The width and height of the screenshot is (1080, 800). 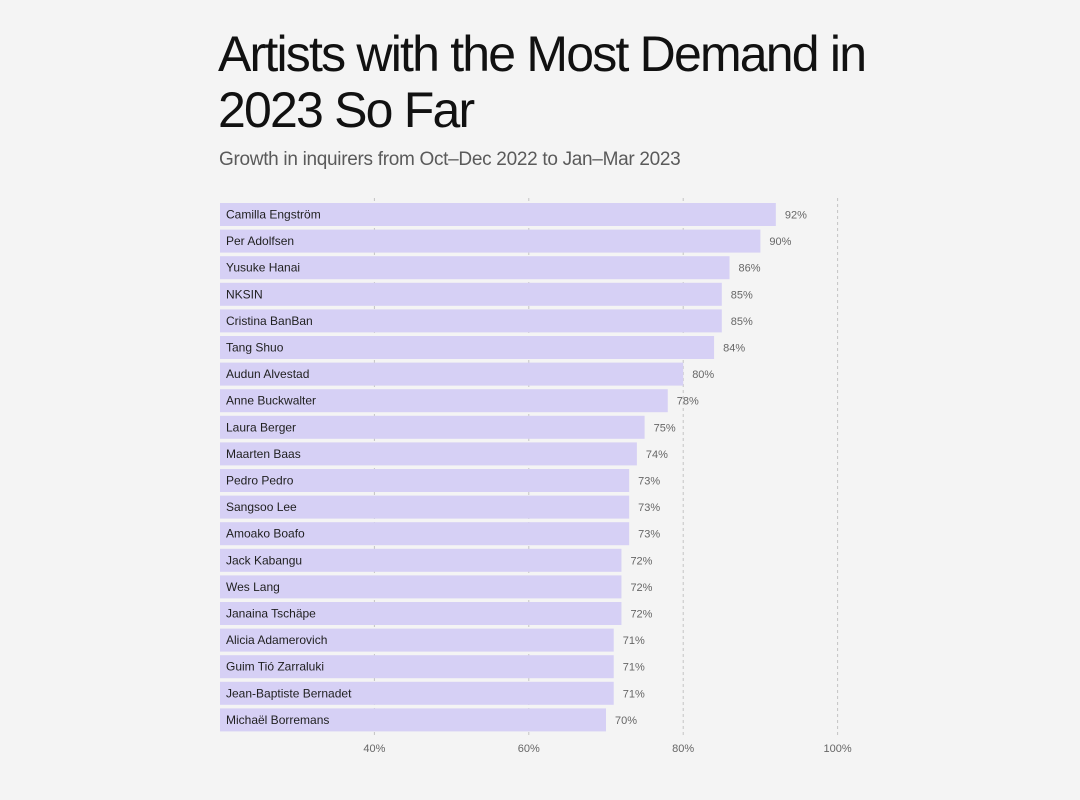 What do you see at coordinates (255, 348) in the screenshot?
I see `bar-category-label: Tang Shuo` at bounding box center [255, 348].